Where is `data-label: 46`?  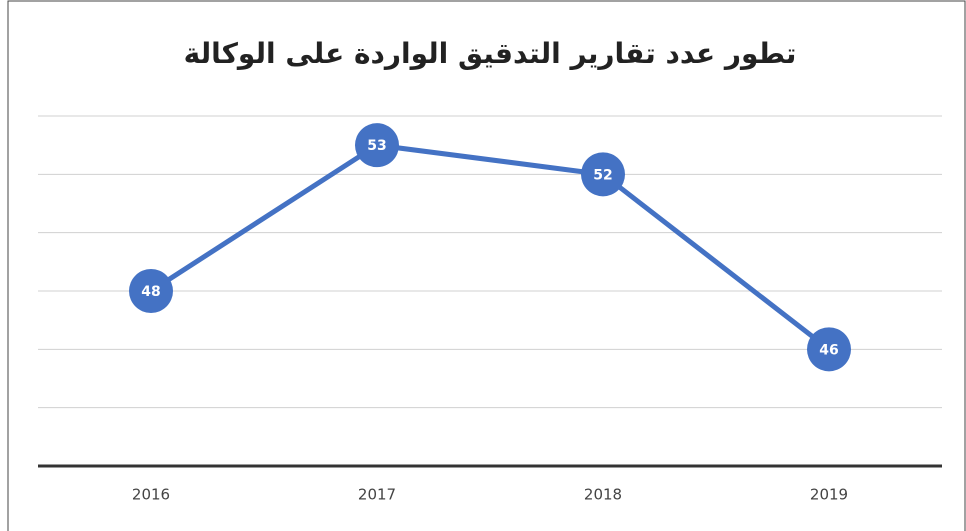 data-label: 46 is located at coordinates (828, 350).